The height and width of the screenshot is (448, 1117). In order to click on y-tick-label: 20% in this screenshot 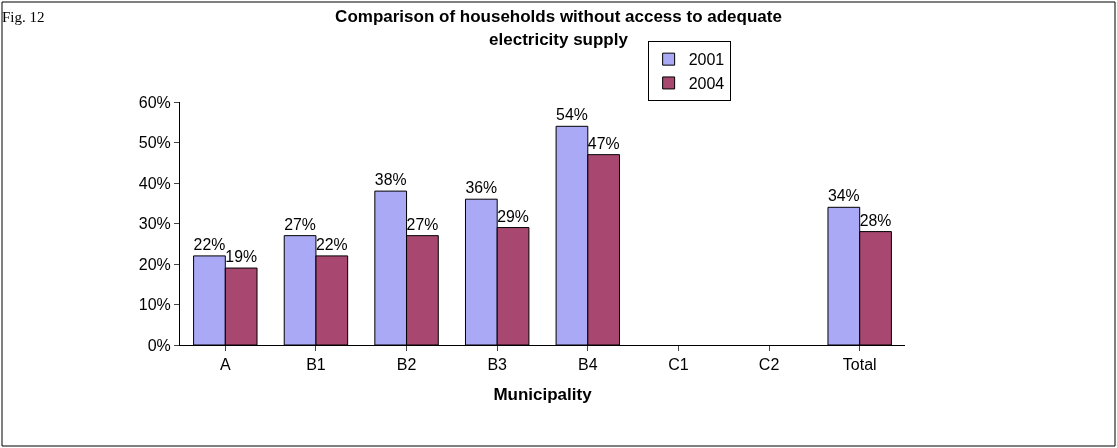, I will do `click(154, 264)`.